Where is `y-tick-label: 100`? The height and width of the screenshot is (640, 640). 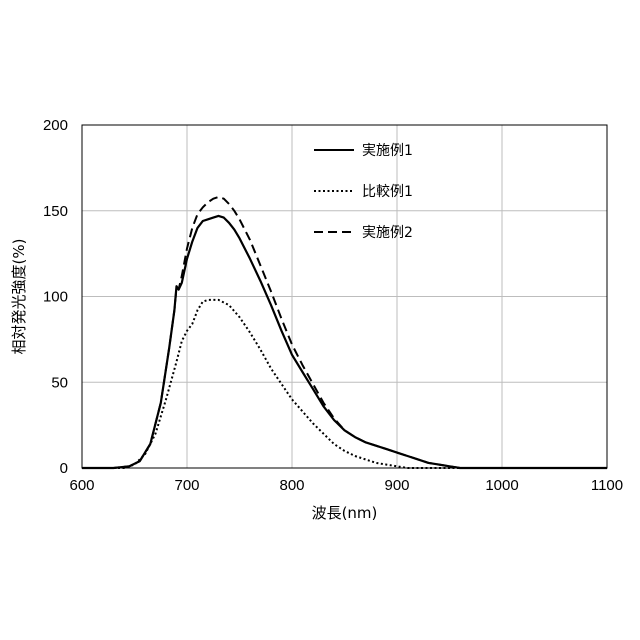
y-tick-label: 100 is located at coordinates (55, 297).